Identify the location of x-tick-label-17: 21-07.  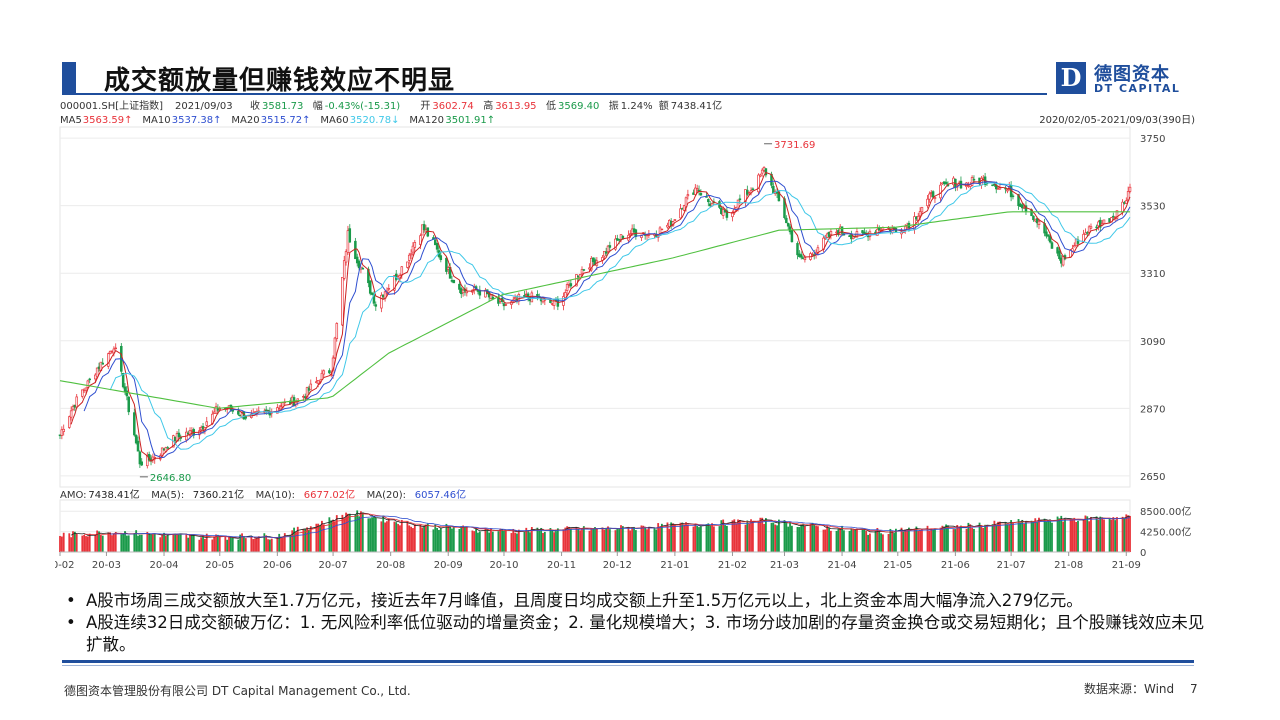
(1011, 565).